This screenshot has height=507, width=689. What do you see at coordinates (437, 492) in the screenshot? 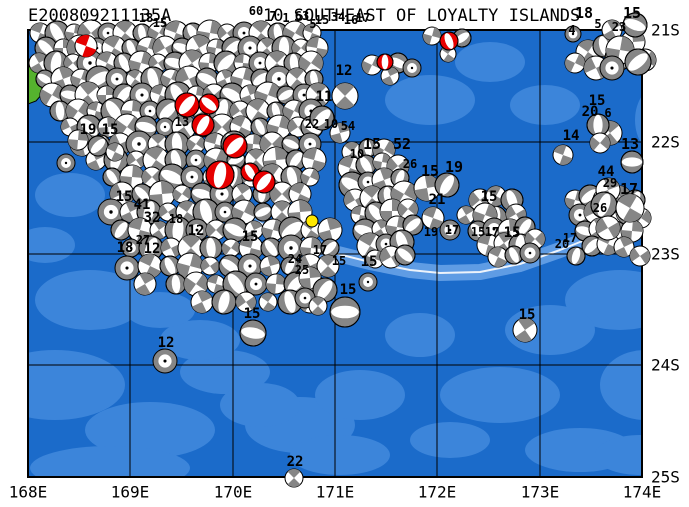
I see `axis-label-longitude: 172E` at bounding box center [437, 492].